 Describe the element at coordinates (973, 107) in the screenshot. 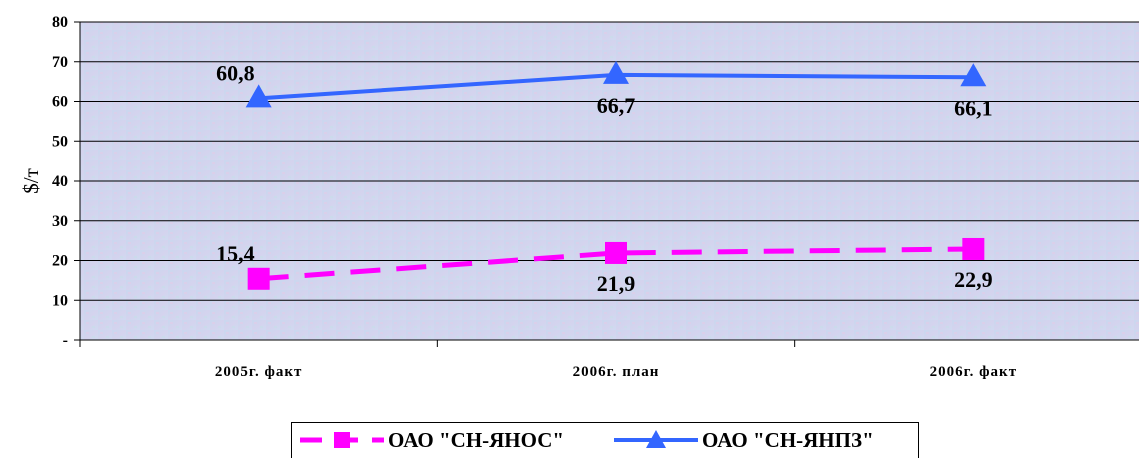

I see `data-label: 66,1` at that location.